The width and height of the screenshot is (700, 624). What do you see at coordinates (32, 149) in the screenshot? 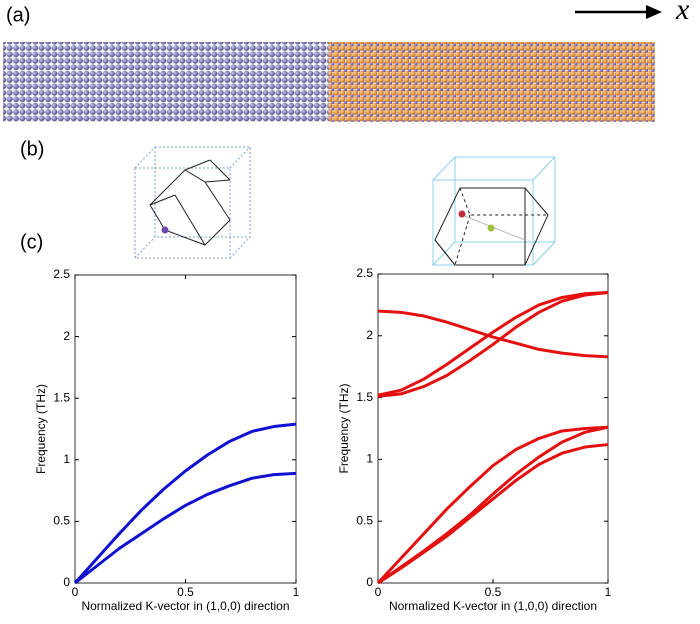
I see `panel-label: (b)` at bounding box center [32, 149].